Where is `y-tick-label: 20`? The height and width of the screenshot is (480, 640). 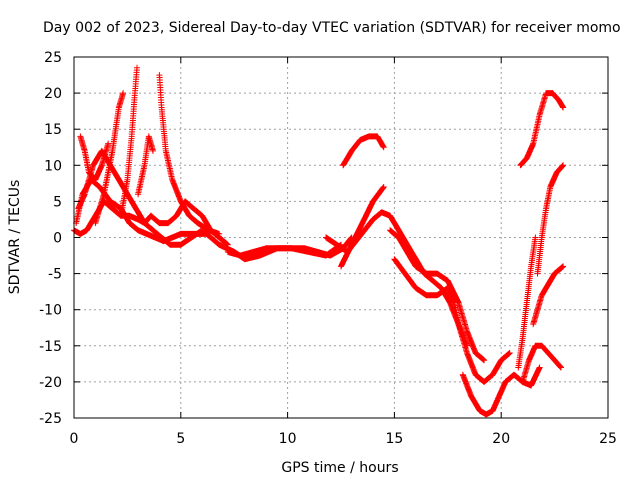
y-tick-label: 20 is located at coordinates (53, 94).